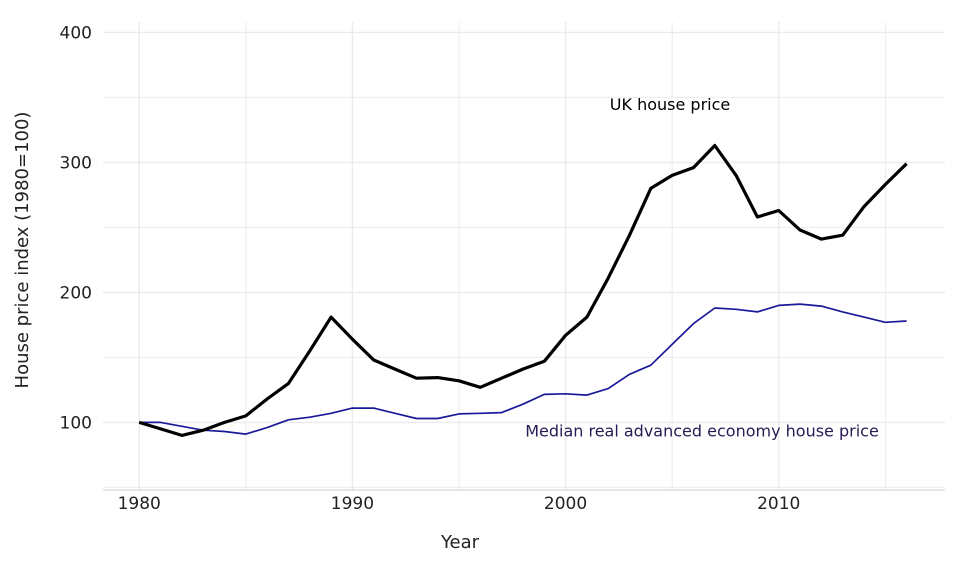  I want to click on y-tick-label: 200, so click(76, 293).